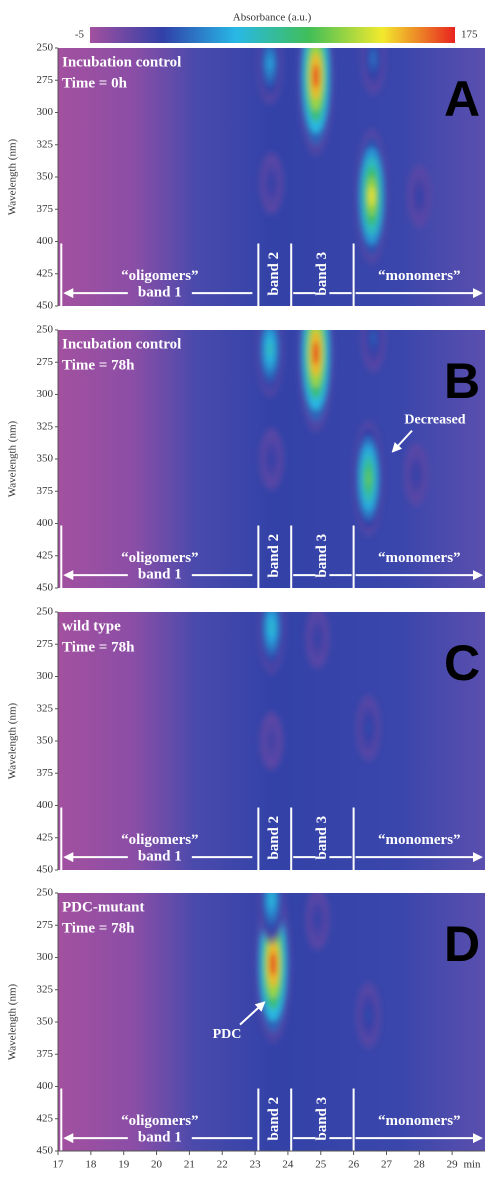  I want to click on x-tick-label: 24, so click(288, 1165).